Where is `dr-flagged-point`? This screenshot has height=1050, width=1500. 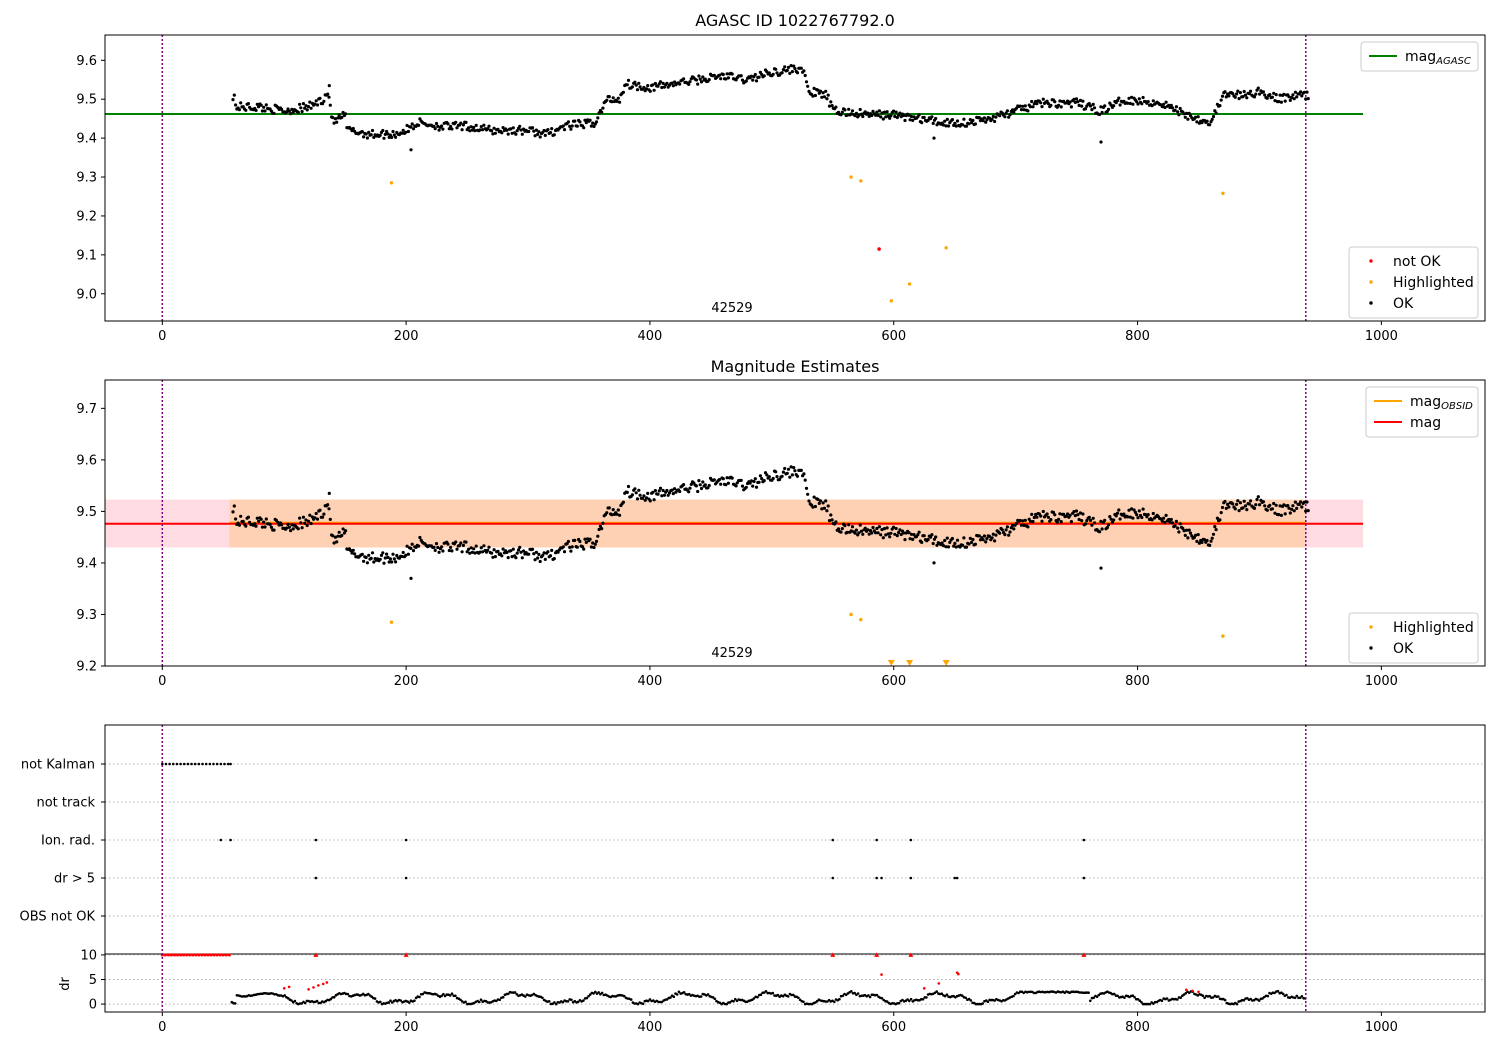 dr-flagged-point is located at coordinates (1198, 992).